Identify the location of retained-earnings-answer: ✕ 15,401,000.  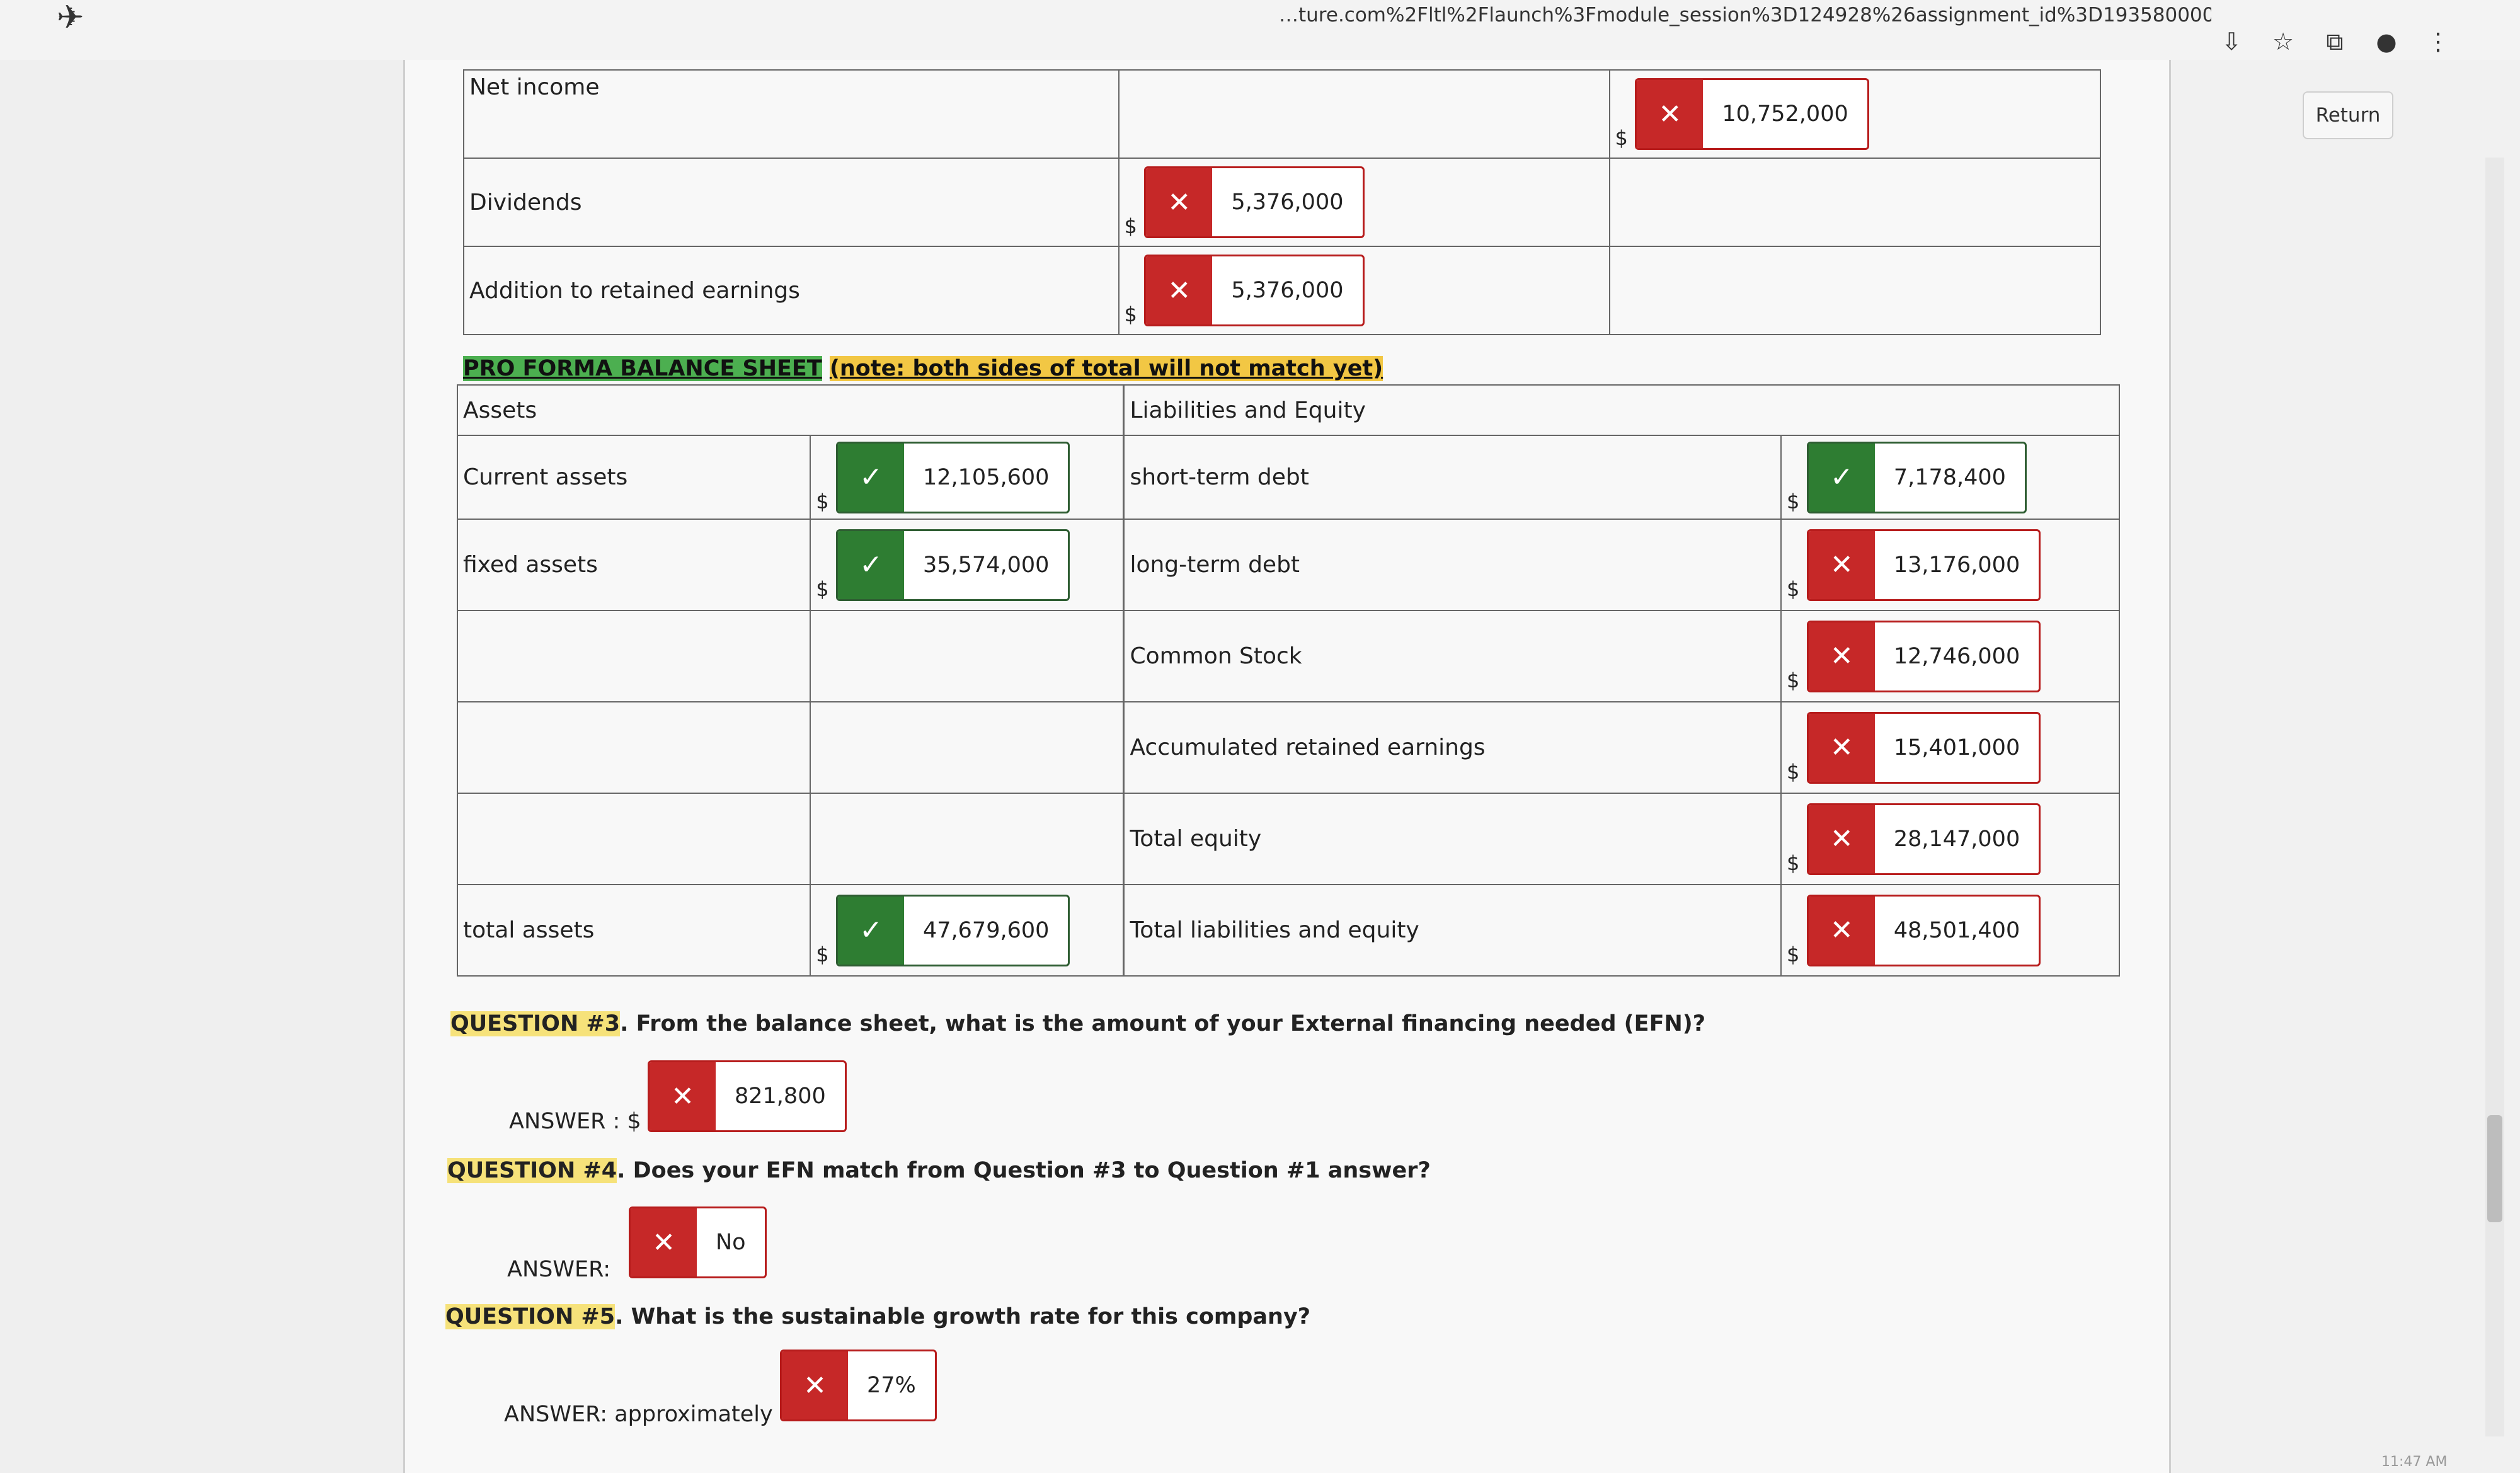
(1923, 747).